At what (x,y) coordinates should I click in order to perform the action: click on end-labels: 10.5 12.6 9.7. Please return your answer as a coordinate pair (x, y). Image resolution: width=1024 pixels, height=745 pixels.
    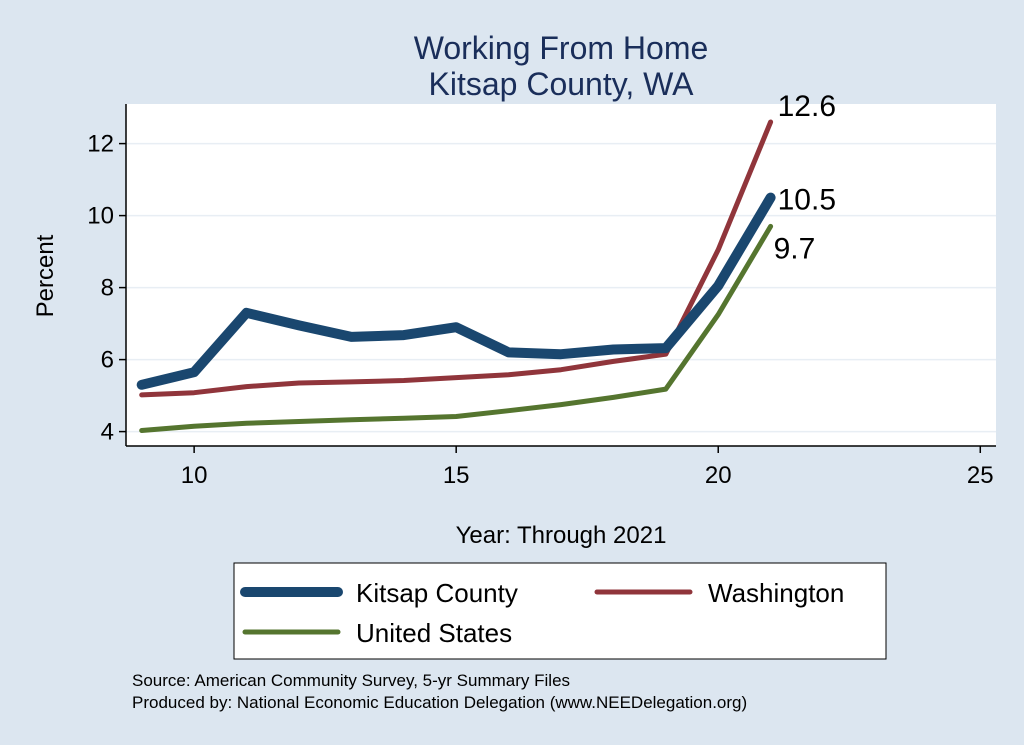
    Looking at the image, I should click on (805, 177).